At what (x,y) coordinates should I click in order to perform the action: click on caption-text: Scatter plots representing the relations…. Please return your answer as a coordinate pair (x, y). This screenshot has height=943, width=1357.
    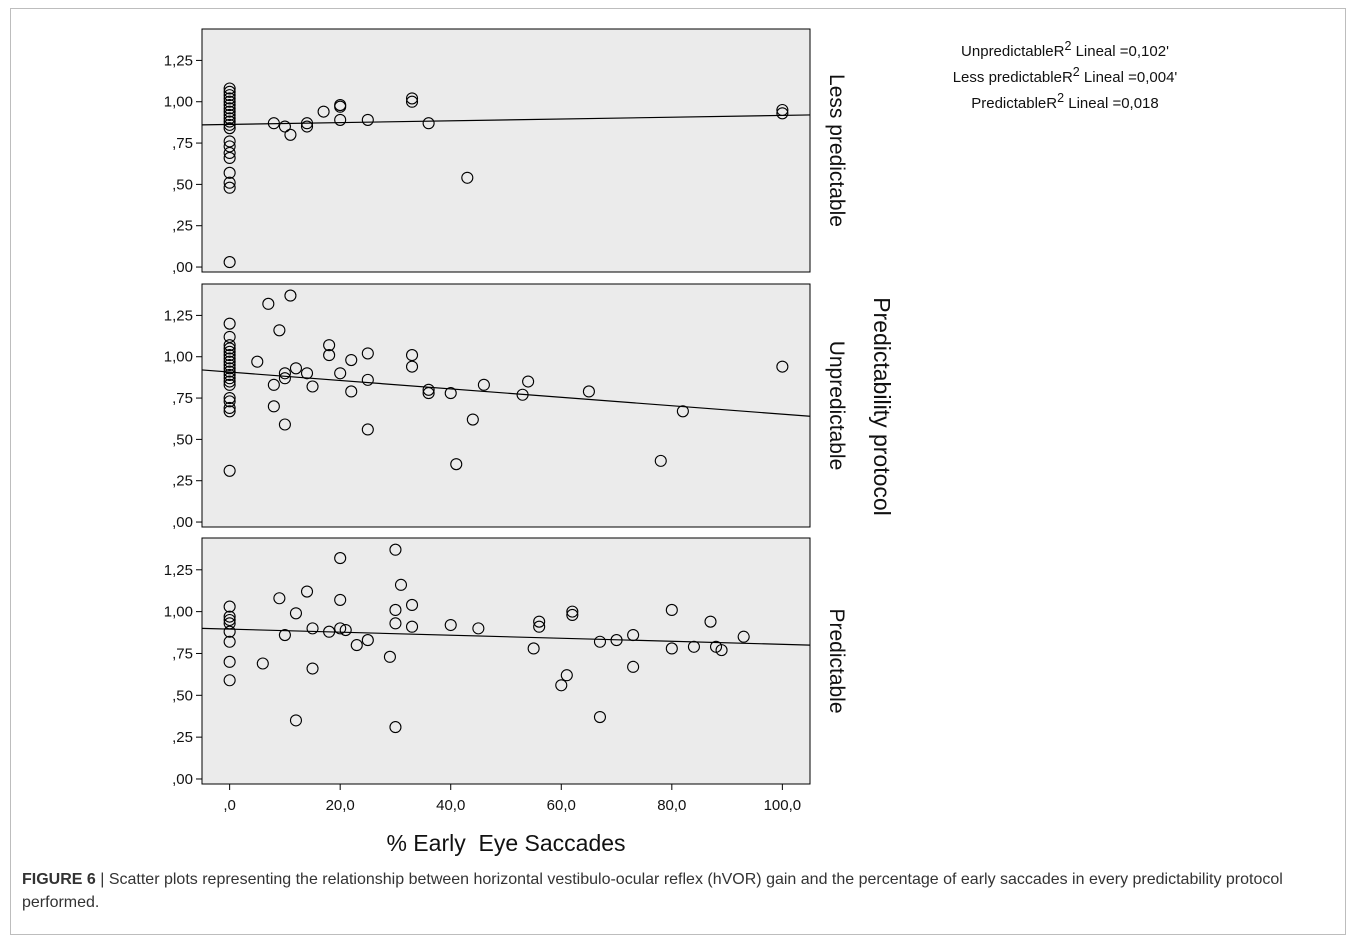
    Looking at the image, I should click on (652, 891).